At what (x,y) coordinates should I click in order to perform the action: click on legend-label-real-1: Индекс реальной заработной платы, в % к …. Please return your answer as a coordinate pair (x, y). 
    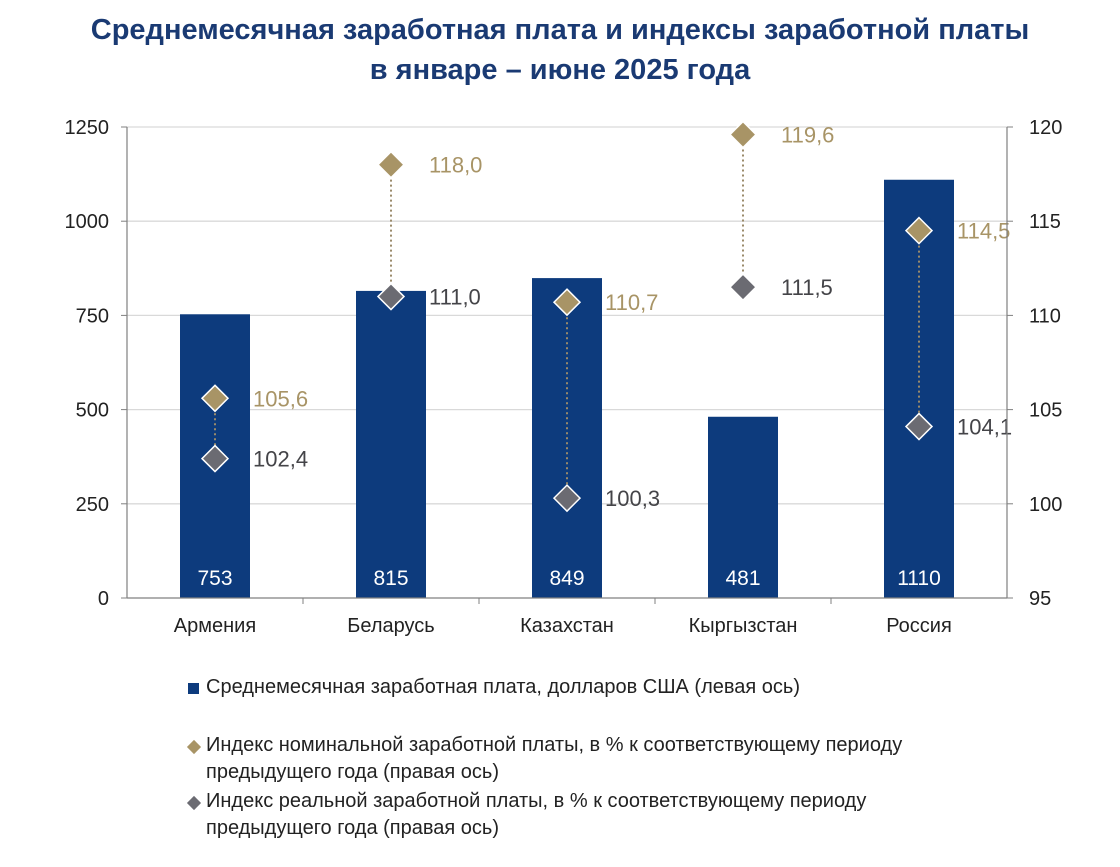
    Looking at the image, I should click on (536, 801).